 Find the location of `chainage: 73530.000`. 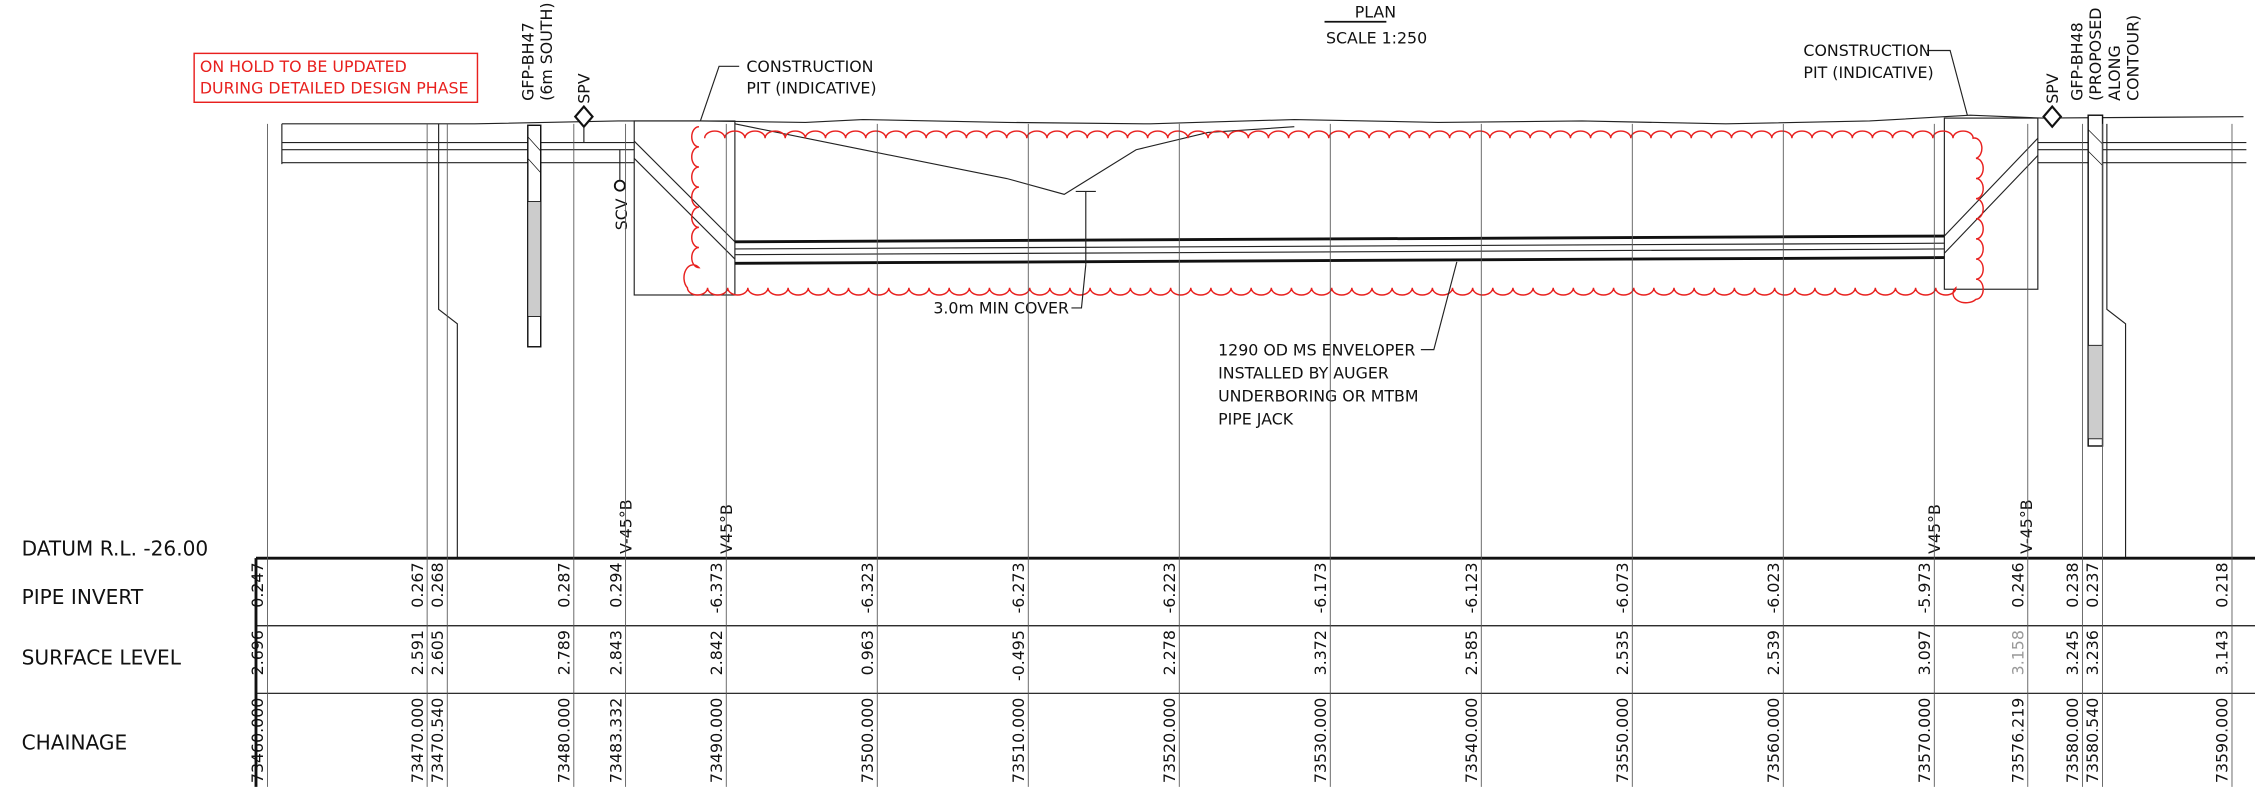

chainage: 73530.000 is located at coordinates (1320, 740).